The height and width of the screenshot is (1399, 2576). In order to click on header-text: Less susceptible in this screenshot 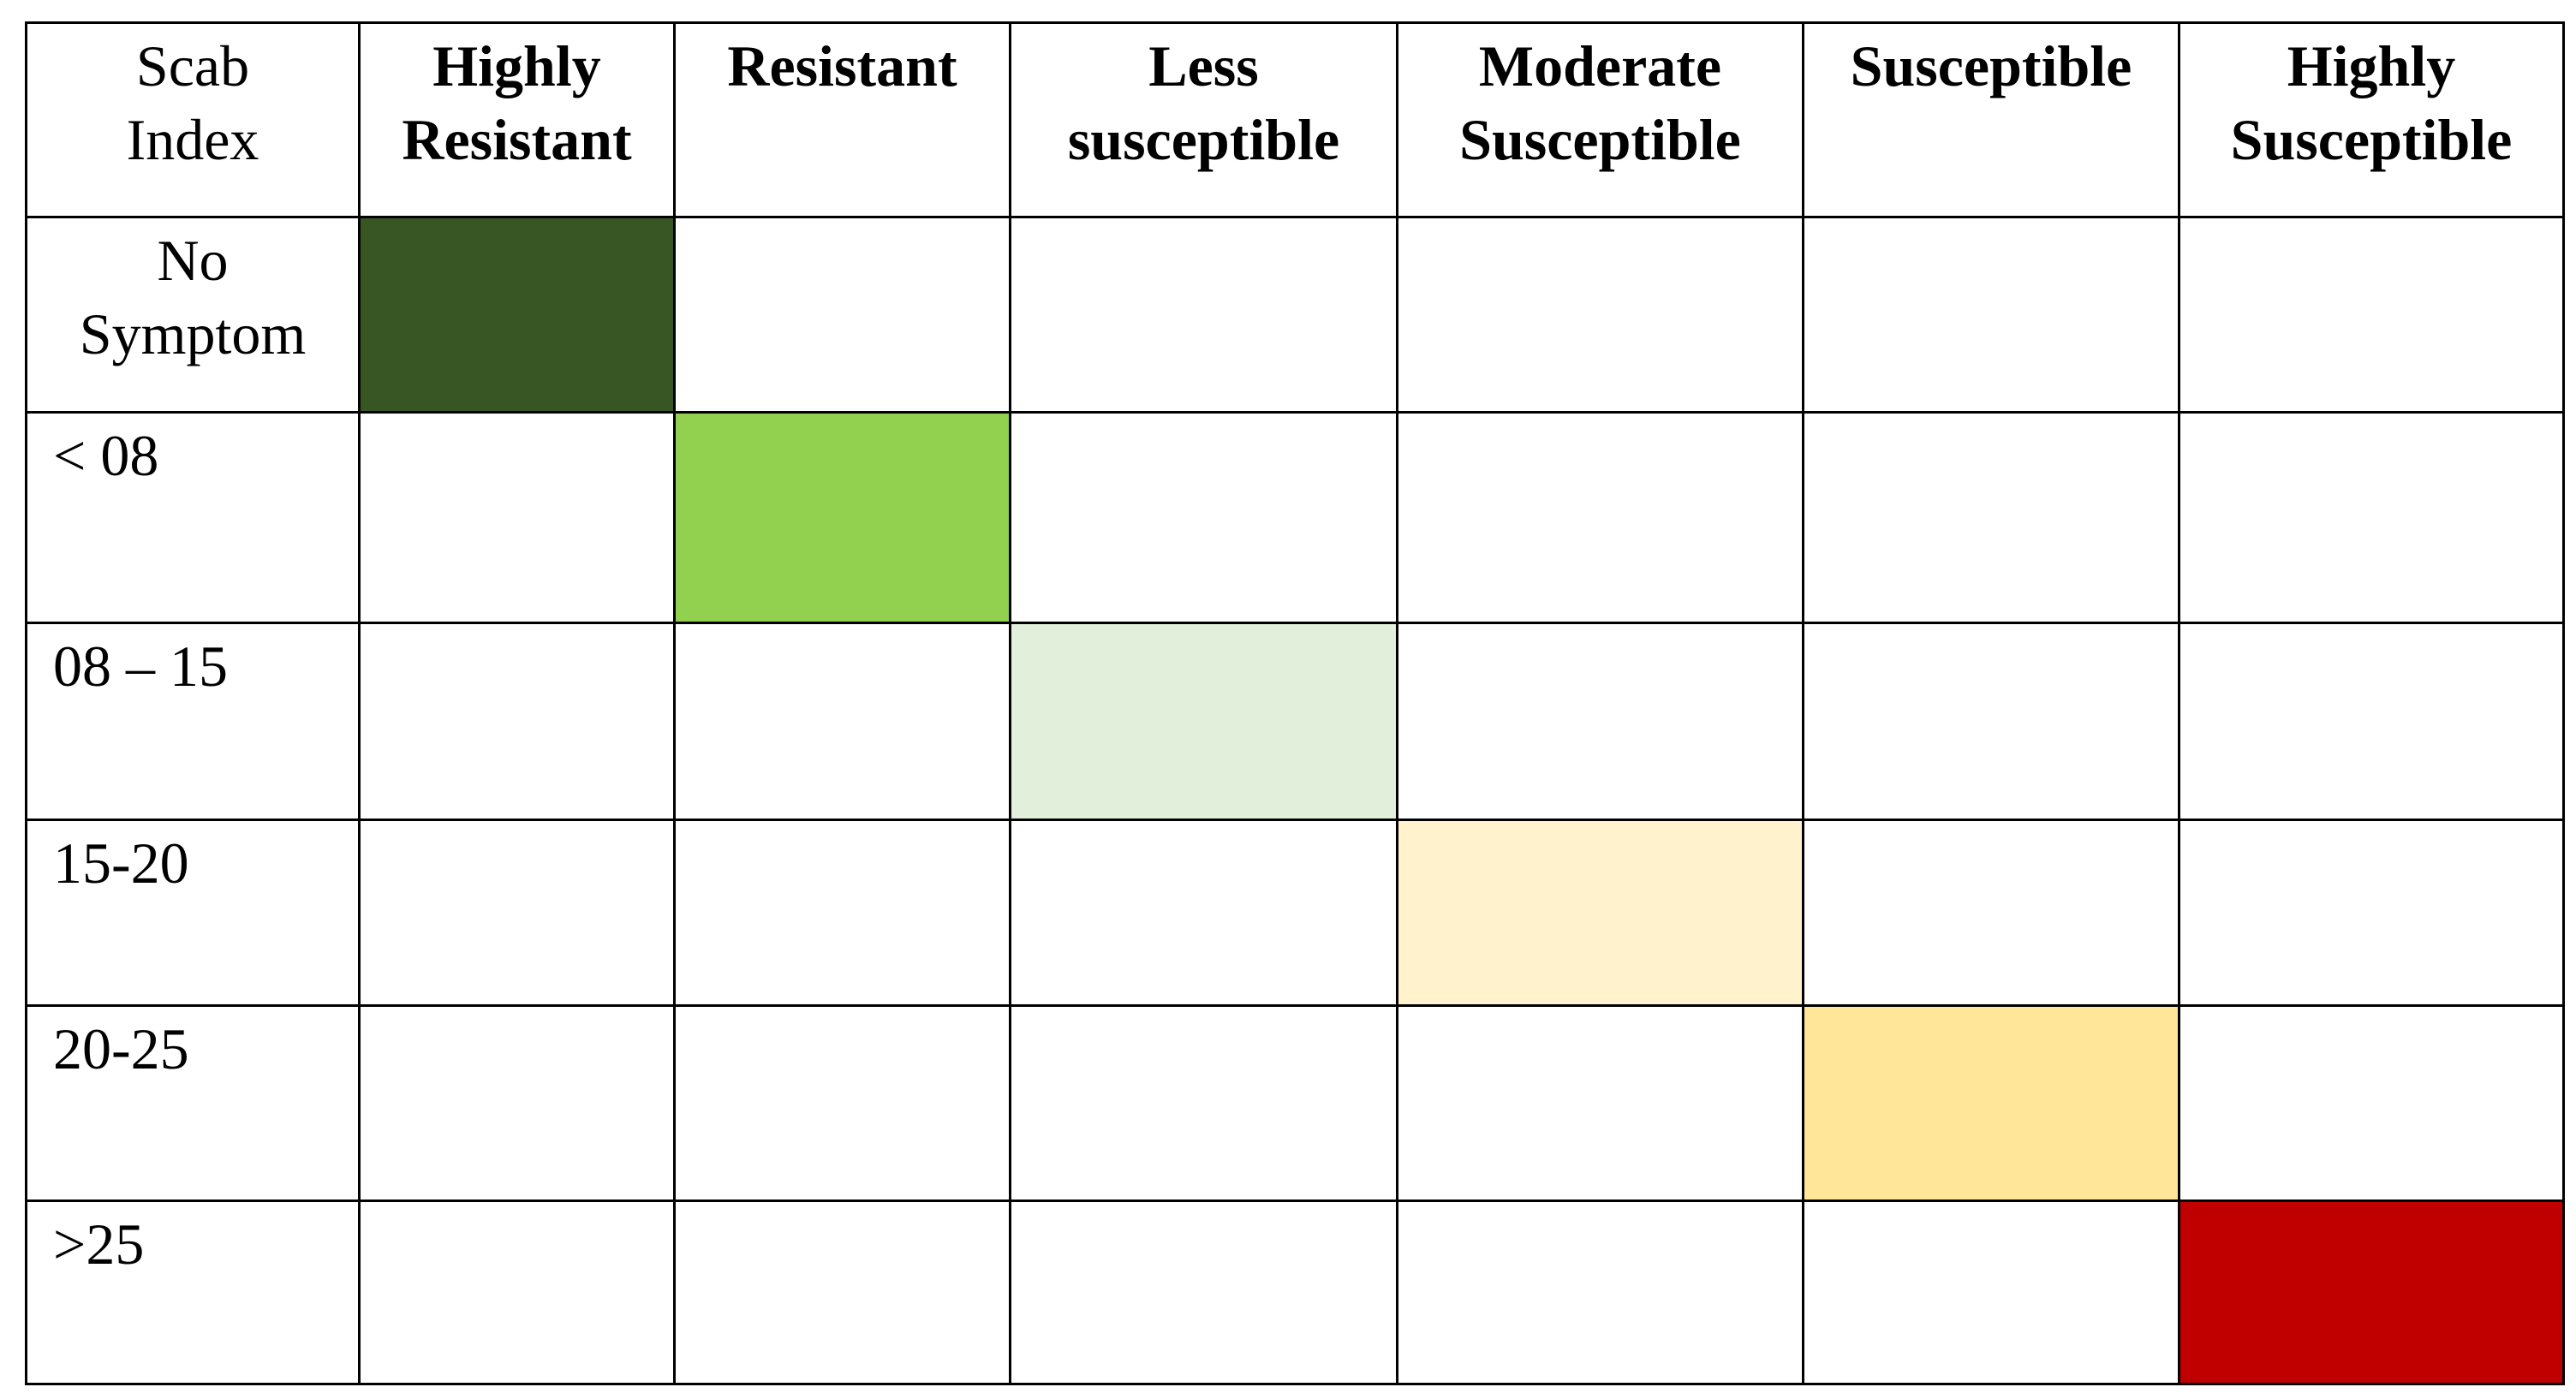, I will do `click(1203, 102)`.